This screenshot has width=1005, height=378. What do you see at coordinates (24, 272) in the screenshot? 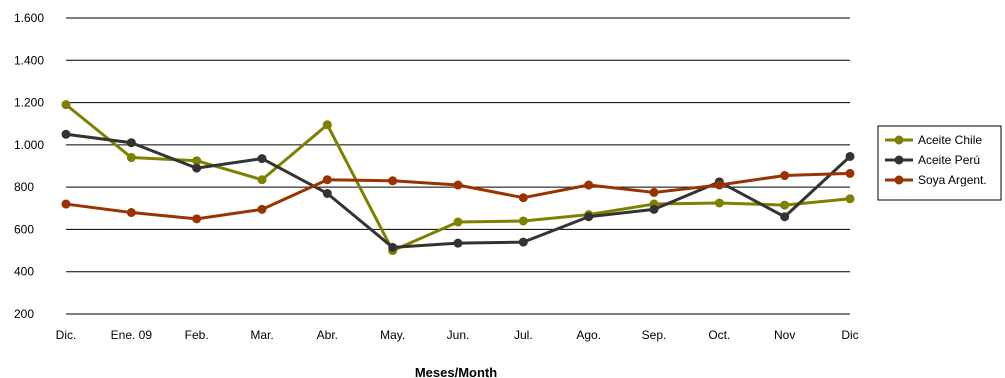
I see `y-tick-label: 400` at bounding box center [24, 272].